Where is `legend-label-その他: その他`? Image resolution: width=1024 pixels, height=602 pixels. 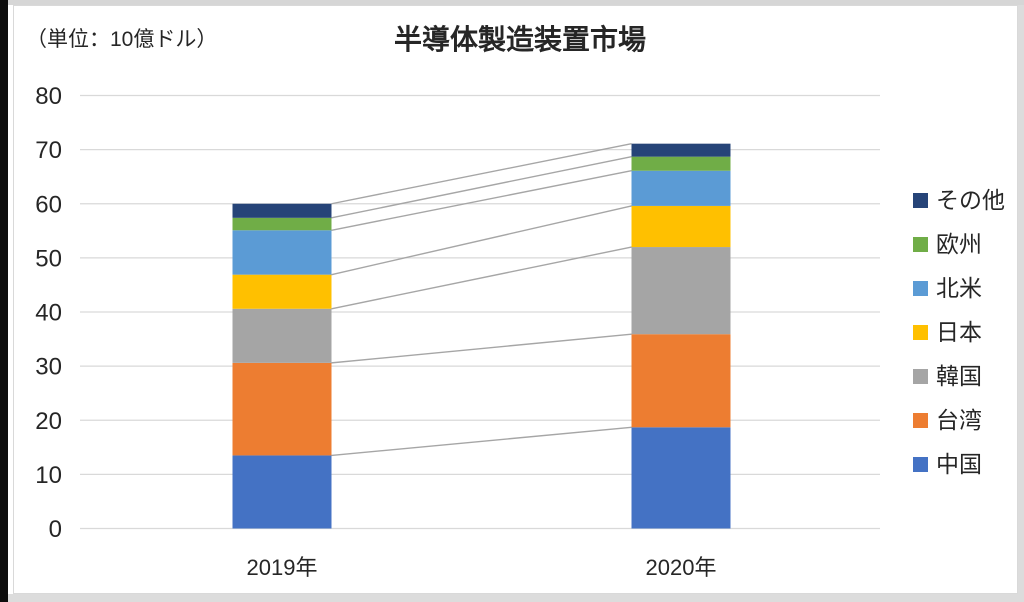
legend-label-その他: その他 is located at coordinates (970, 200).